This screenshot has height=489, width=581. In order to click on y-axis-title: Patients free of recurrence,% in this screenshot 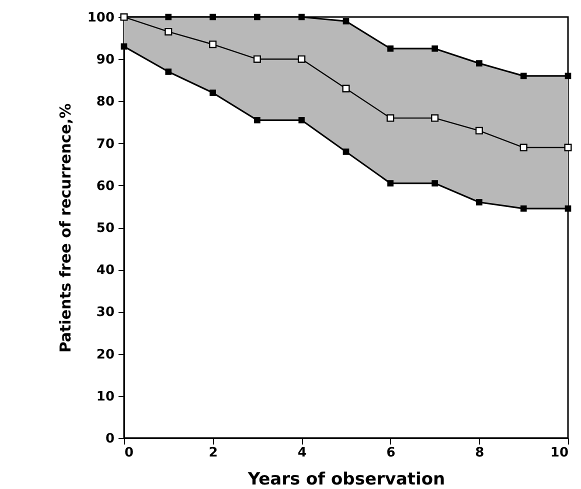, I will do `click(65, 228)`.